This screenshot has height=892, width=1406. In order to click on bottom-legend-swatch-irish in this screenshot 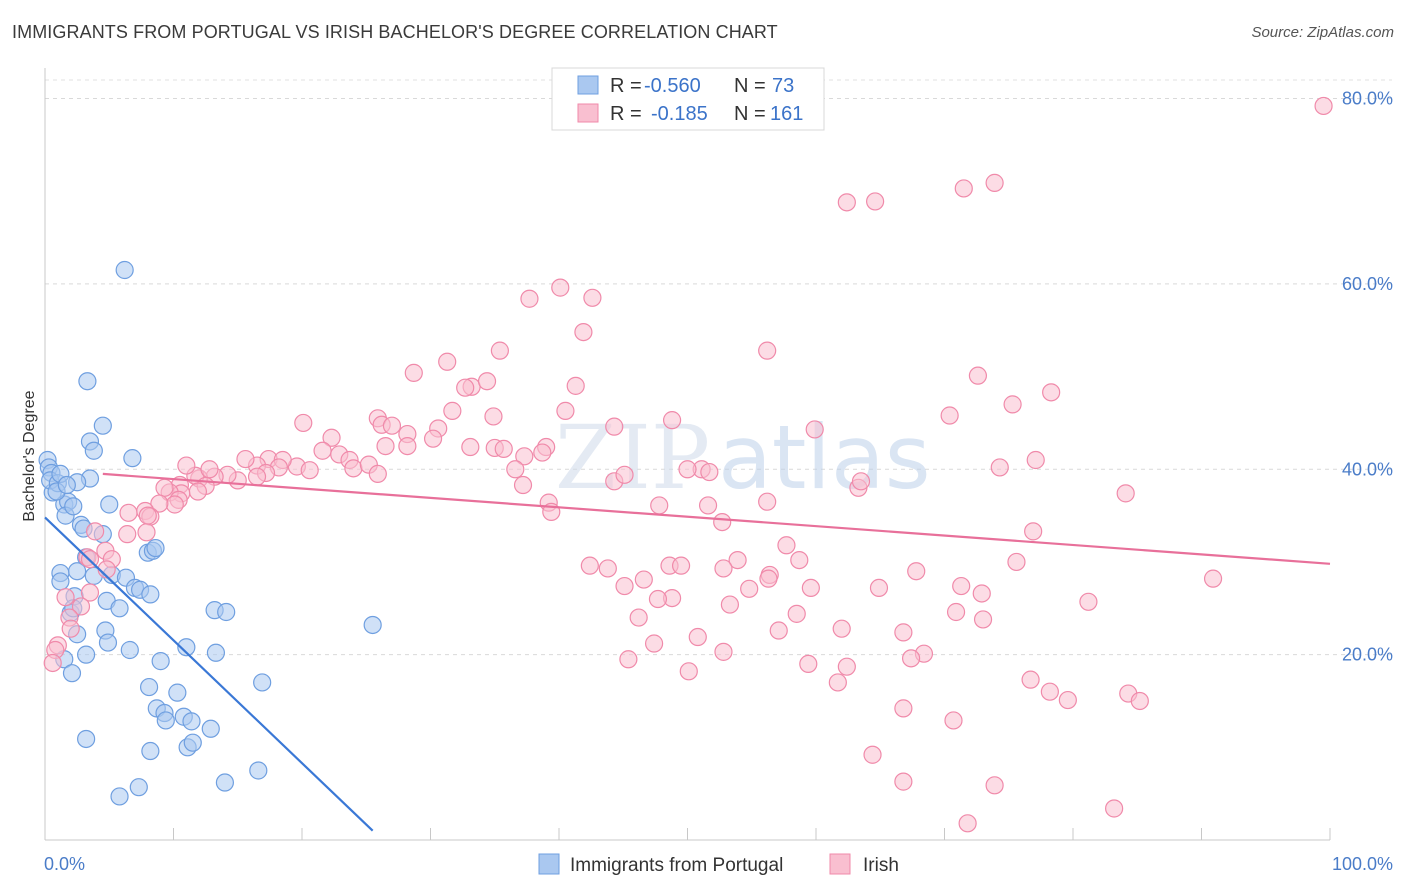, I will do `click(840, 864)`.